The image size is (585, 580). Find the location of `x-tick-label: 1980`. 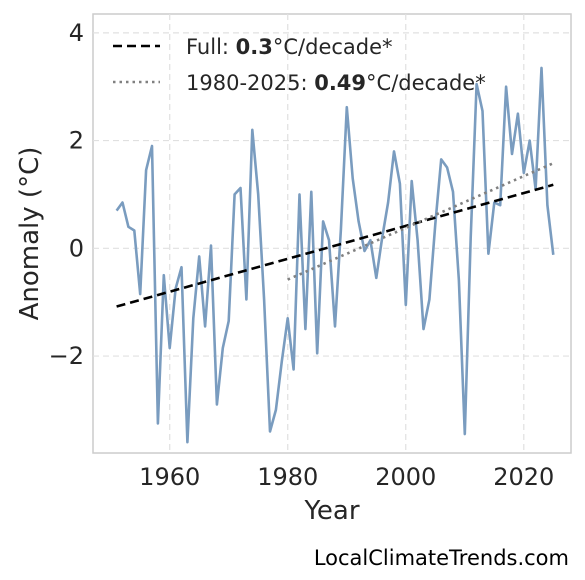

x-tick-label: 1980 is located at coordinates (287, 477).